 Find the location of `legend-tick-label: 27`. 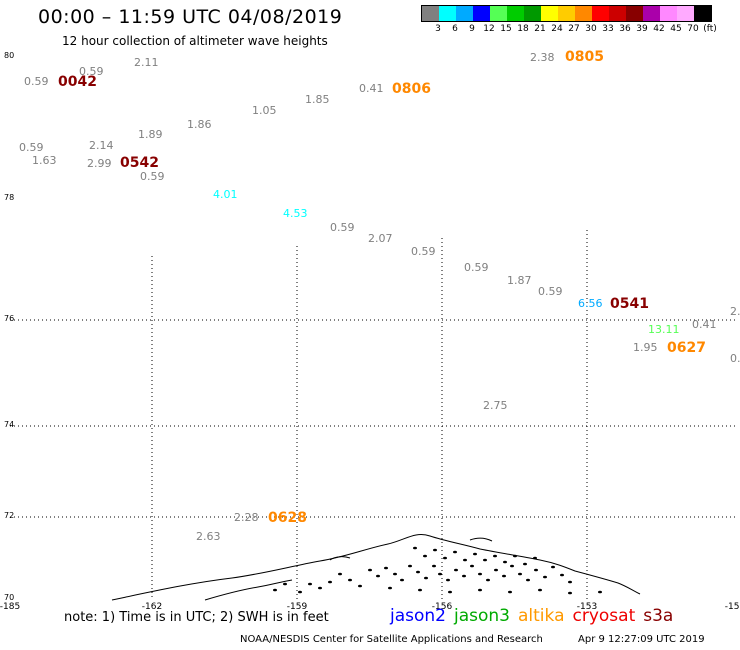

legend-tick-label: 27 is located at coordinates (574, 29).